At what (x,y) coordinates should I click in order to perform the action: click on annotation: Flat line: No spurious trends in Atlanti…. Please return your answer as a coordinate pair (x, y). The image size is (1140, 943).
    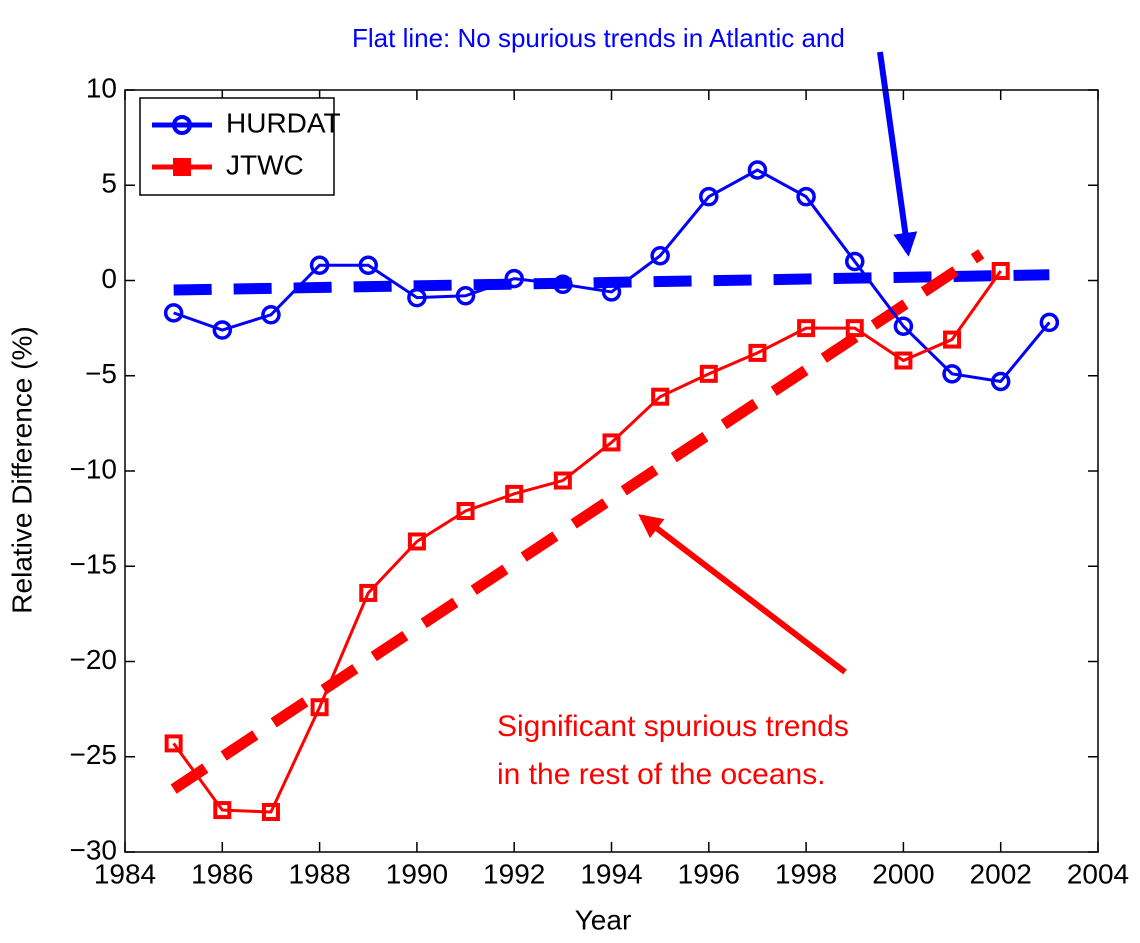
    Looking at the image, I should click on (598, 38).